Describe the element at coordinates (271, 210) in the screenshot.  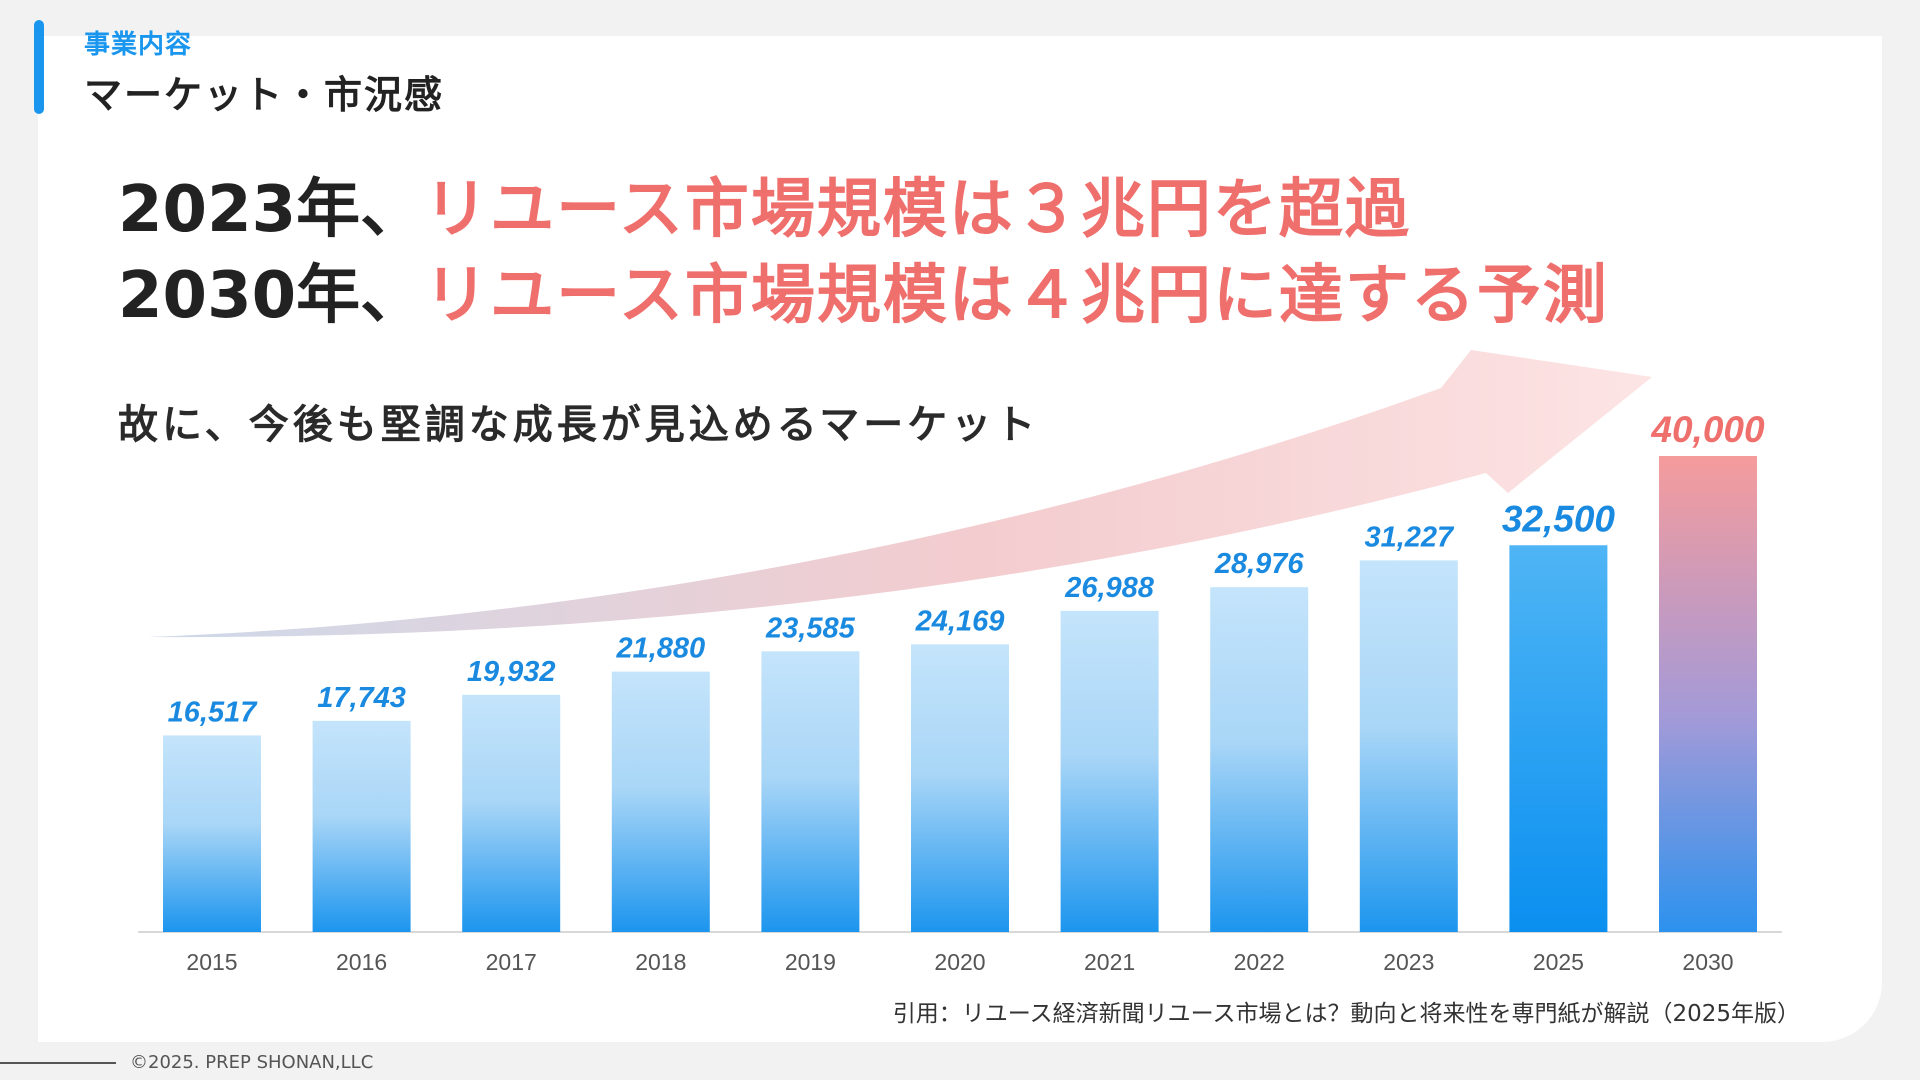
I see `headline-1-year: 2023年、` at that location.